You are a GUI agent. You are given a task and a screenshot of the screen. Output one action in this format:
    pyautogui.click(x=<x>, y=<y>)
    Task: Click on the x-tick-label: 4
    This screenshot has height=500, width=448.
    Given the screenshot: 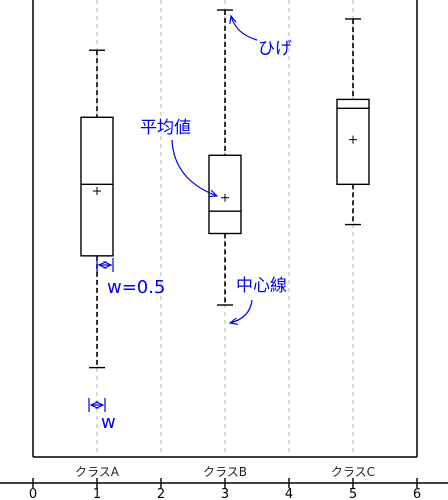 What is the action you would take?
    pyautogui.click(x=289, y=493)
    